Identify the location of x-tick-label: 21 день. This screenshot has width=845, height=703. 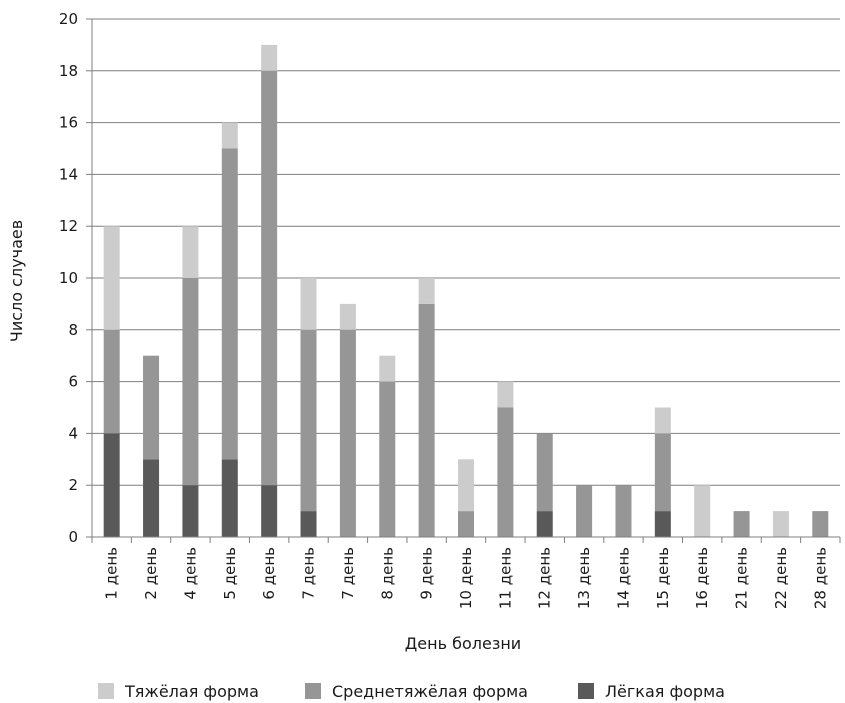
(742, 578).